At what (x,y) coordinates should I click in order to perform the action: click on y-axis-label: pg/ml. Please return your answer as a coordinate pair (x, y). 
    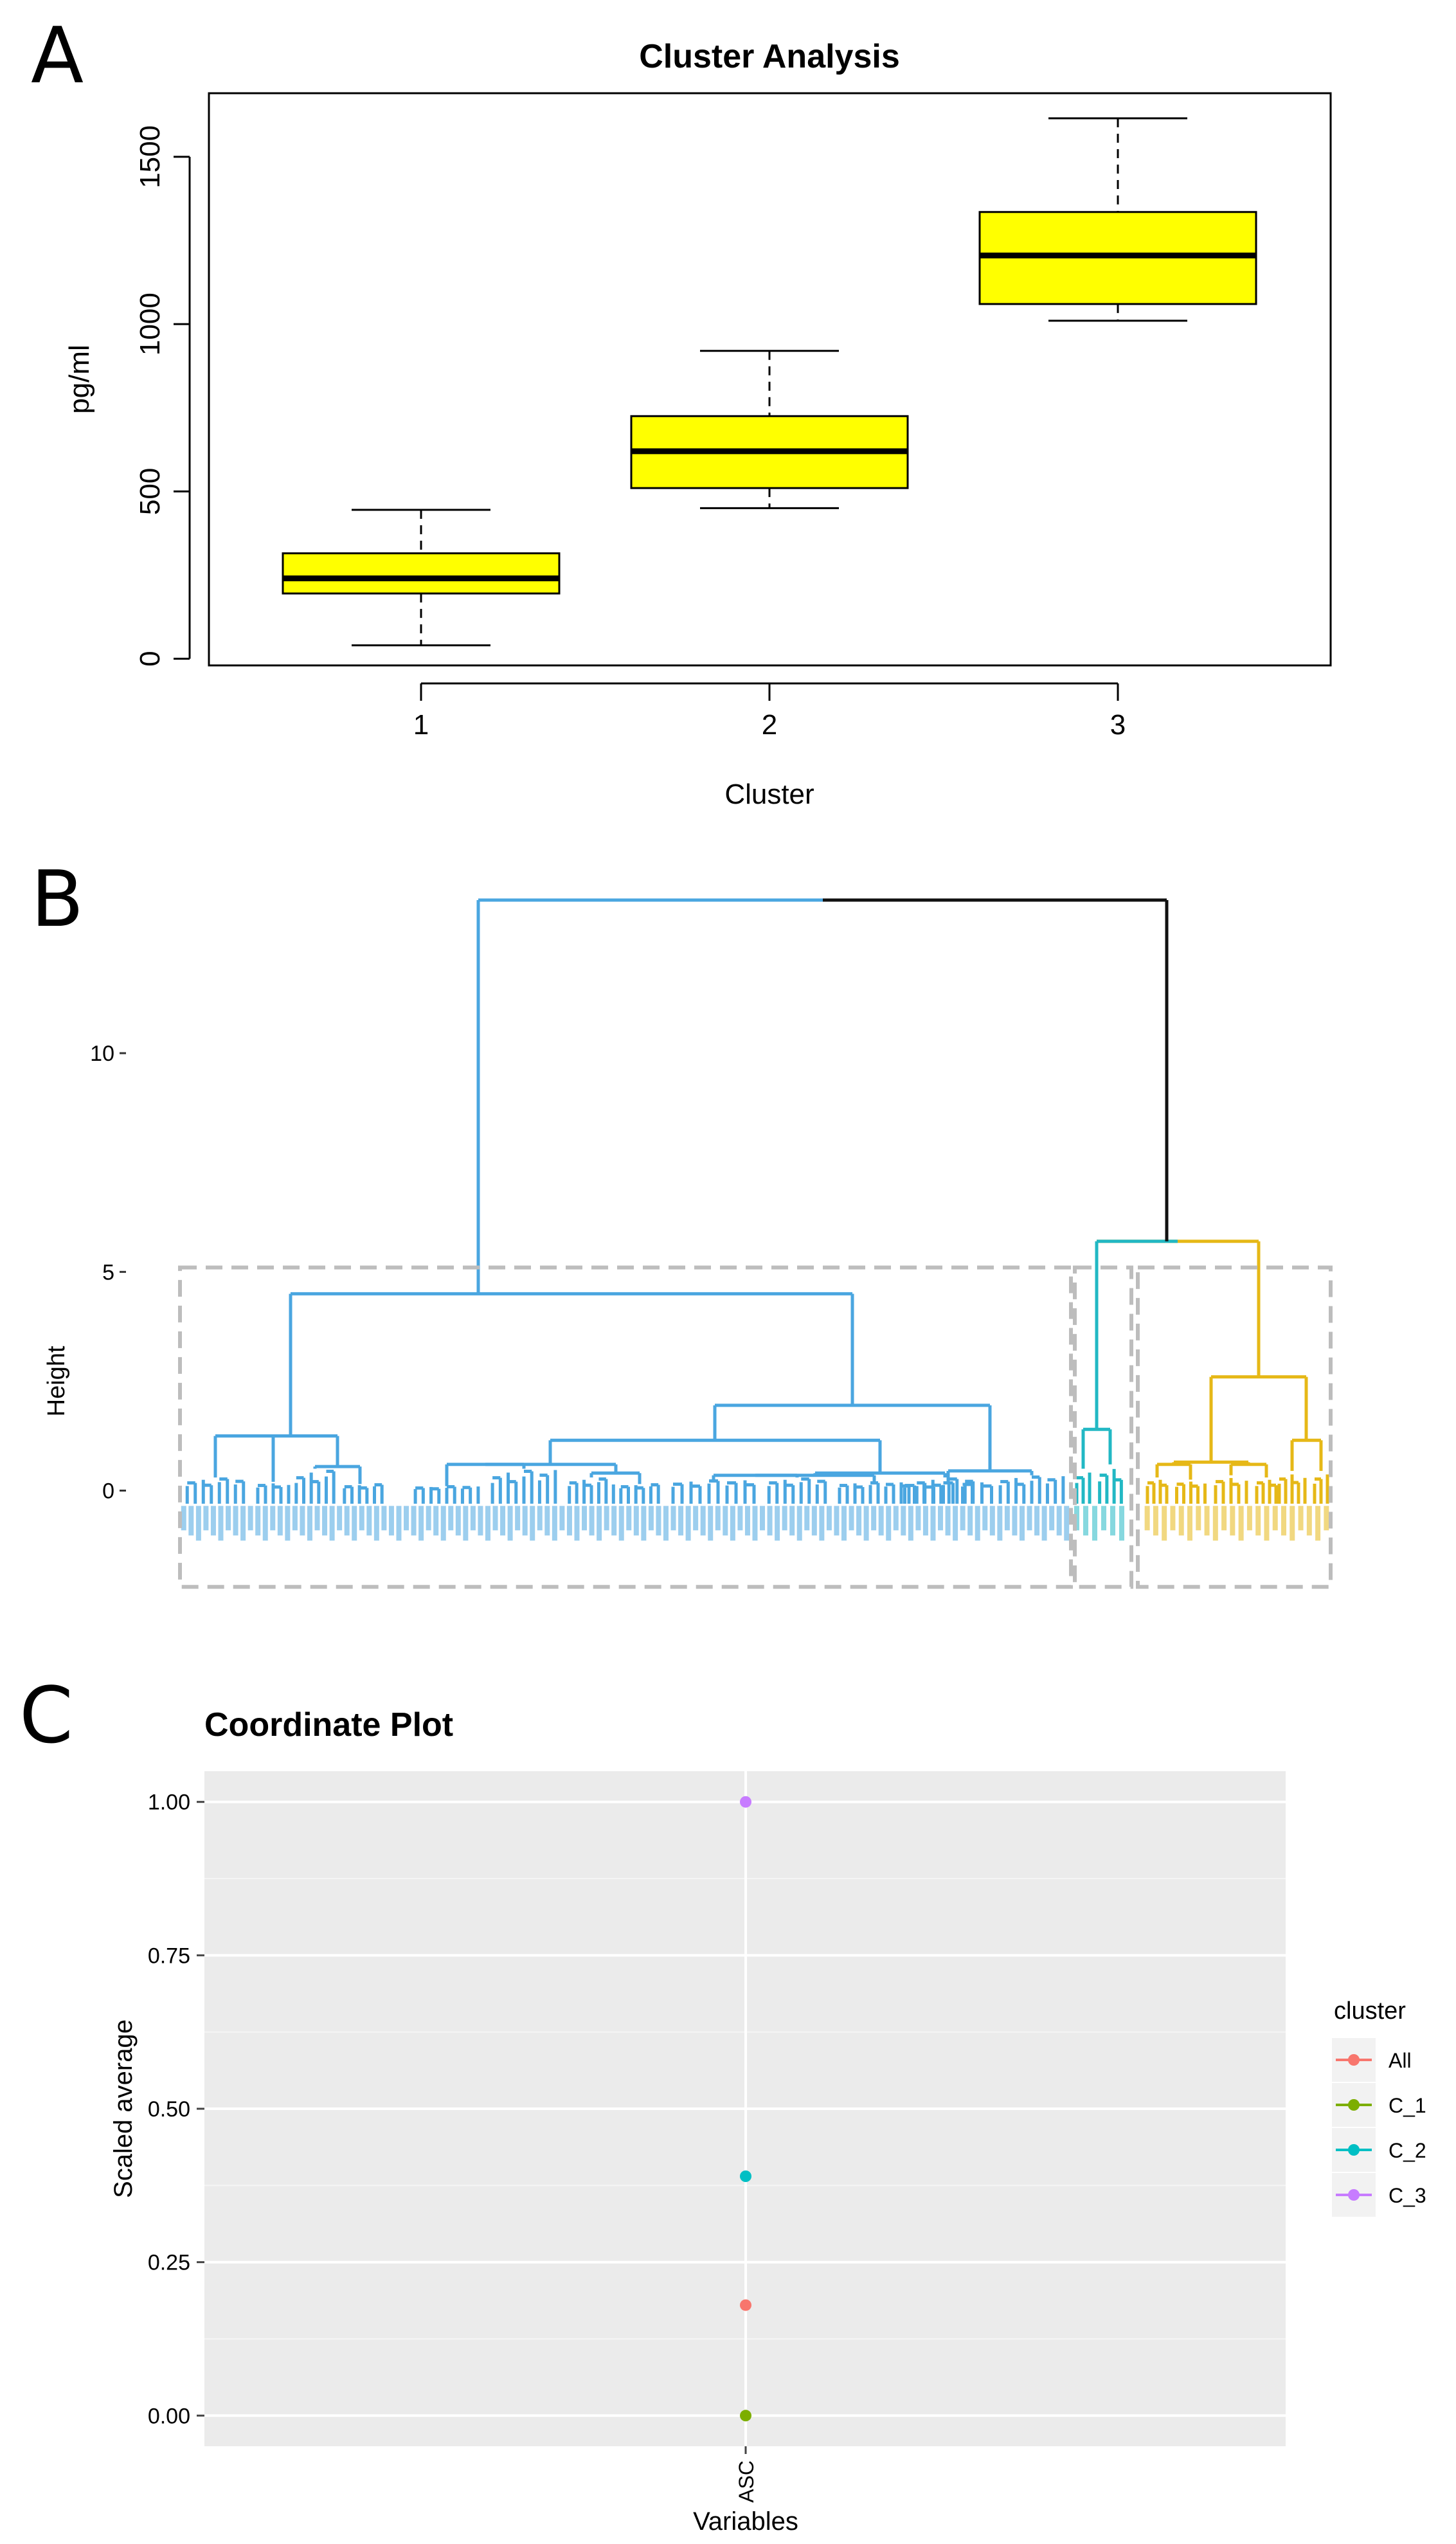
    Looking at the image, I should click on (79, 379).